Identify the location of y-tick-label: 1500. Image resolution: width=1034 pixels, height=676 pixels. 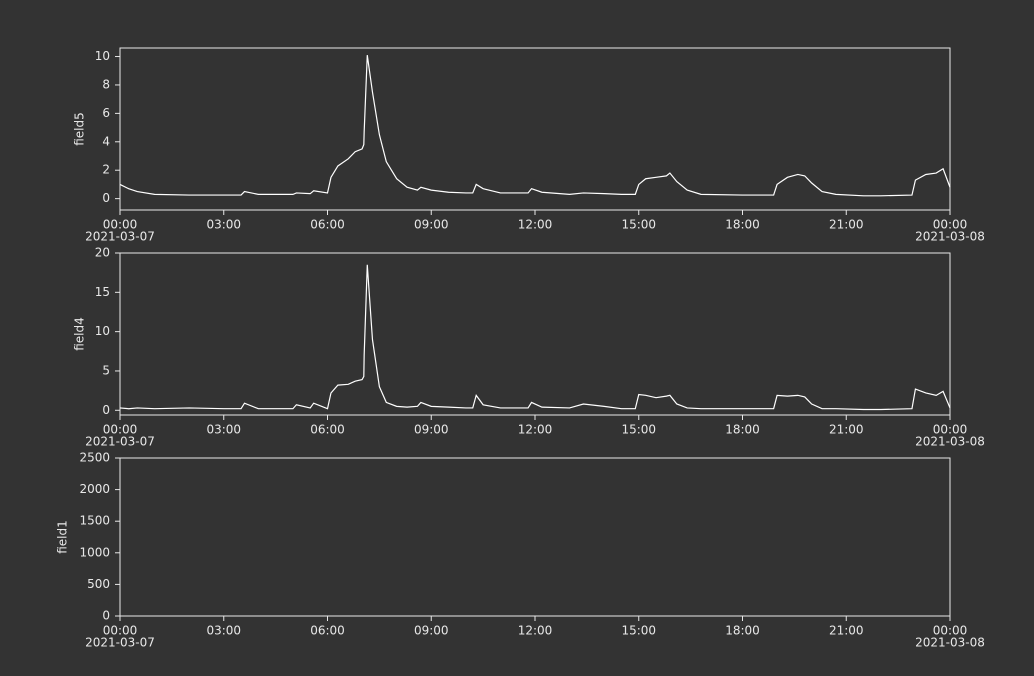
(94, 521).